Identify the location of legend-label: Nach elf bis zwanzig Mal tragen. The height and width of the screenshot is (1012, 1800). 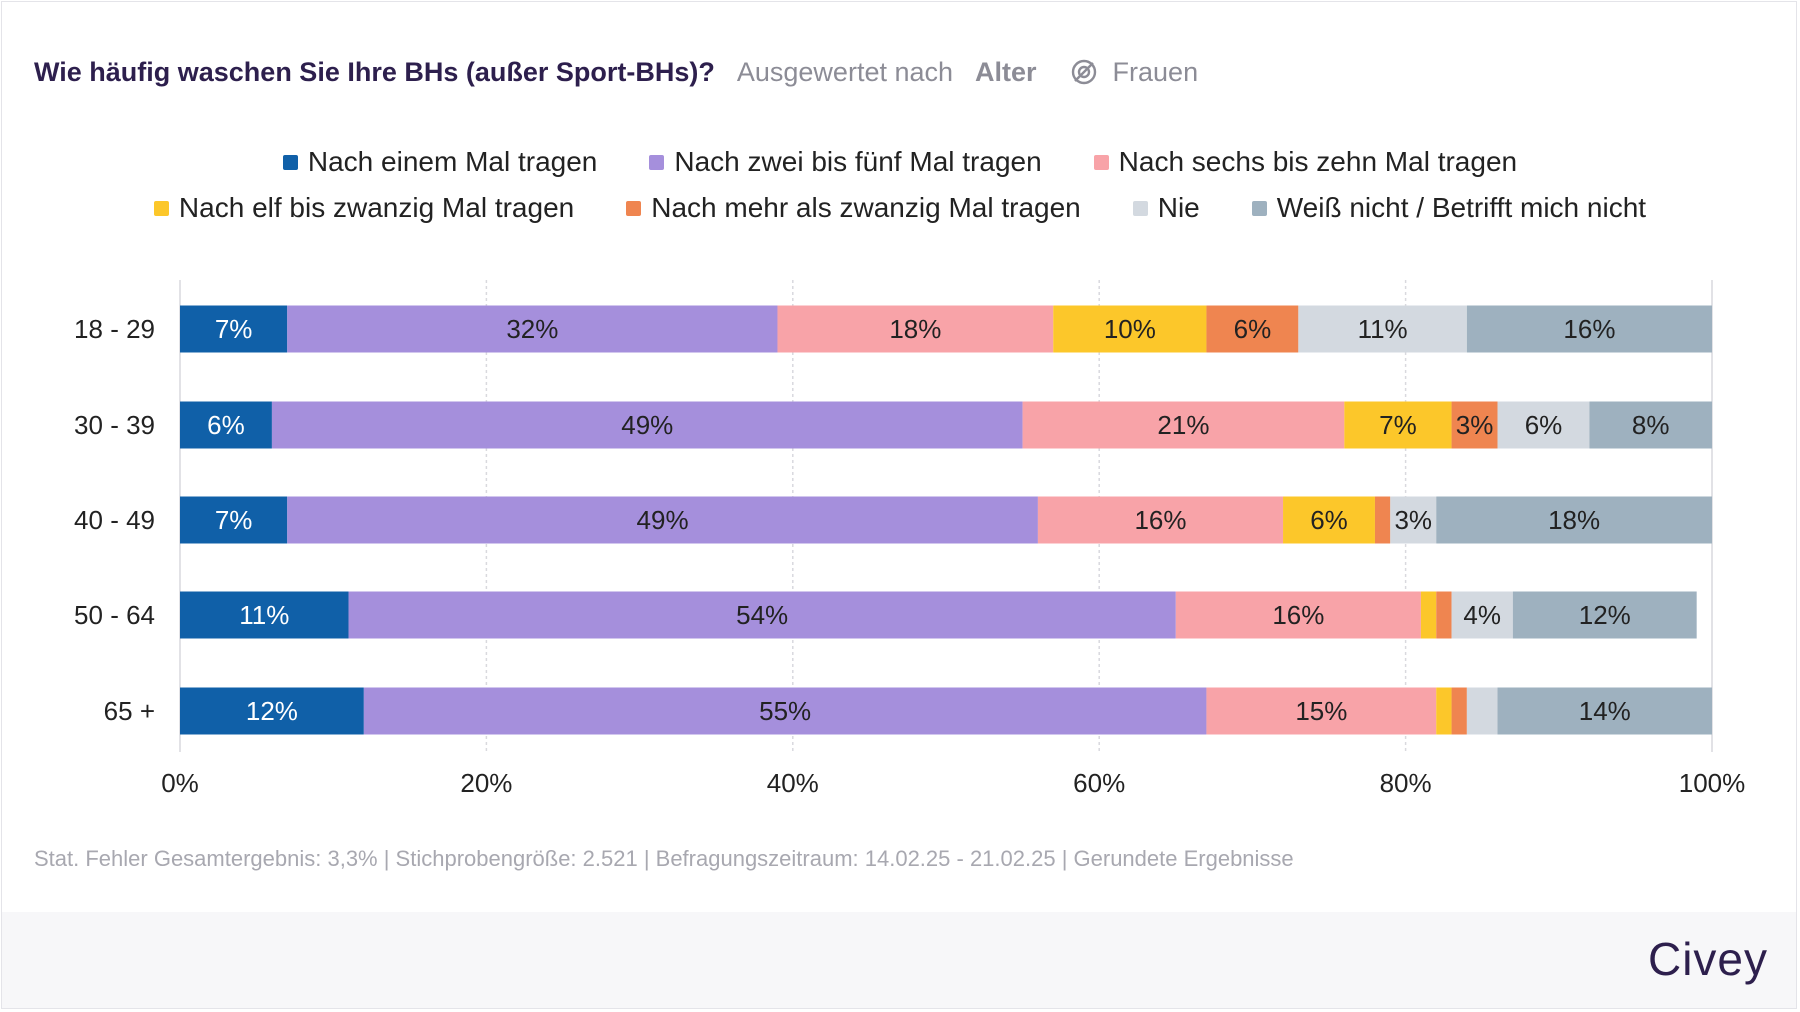
(376, 207).